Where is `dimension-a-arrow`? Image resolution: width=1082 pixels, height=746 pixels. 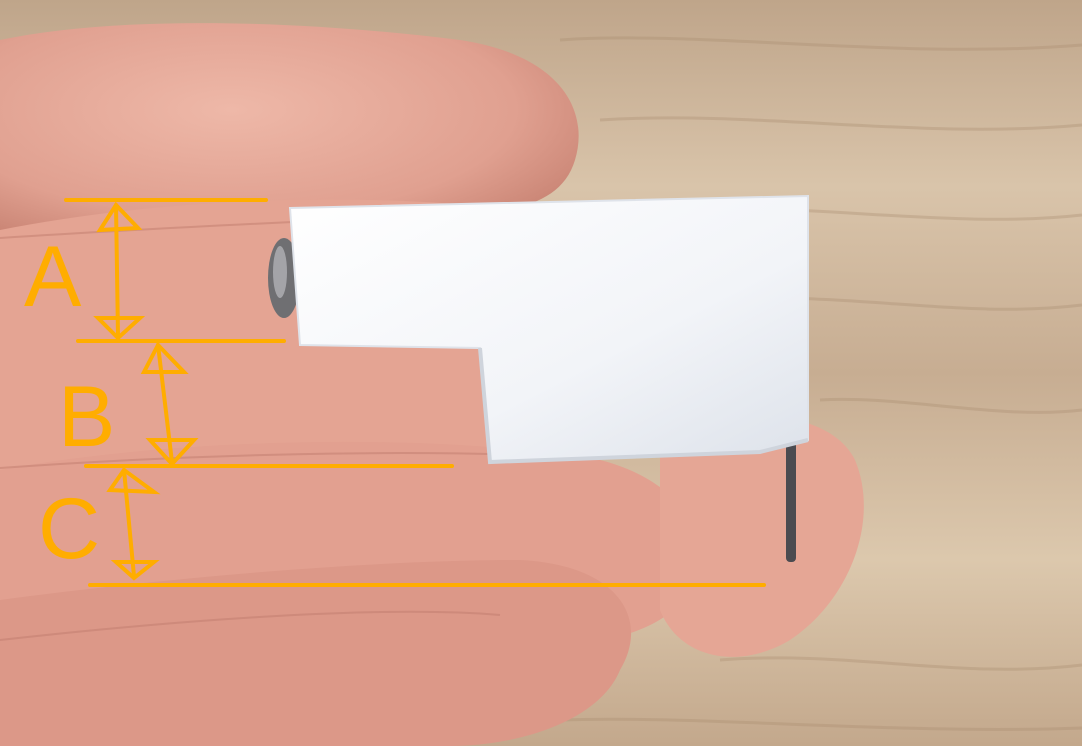
dimension-a-arrow is located at coordinates (117, 270).